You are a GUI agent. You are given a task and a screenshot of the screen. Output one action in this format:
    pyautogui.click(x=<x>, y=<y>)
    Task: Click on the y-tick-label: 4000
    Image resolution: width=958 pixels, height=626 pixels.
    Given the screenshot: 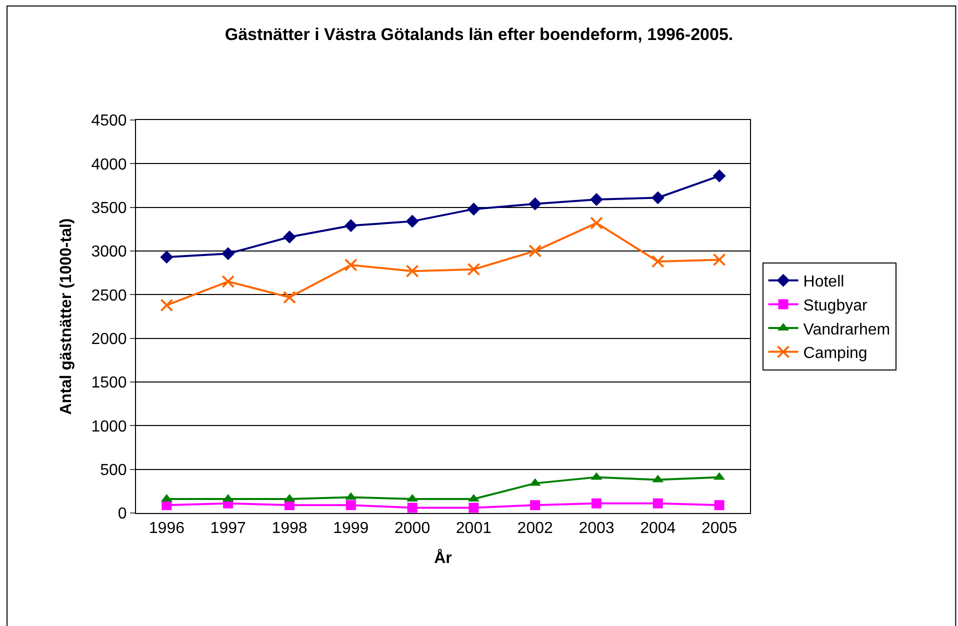 What is the action you would take?
    pyautogui.click(x=109, y=165)
    